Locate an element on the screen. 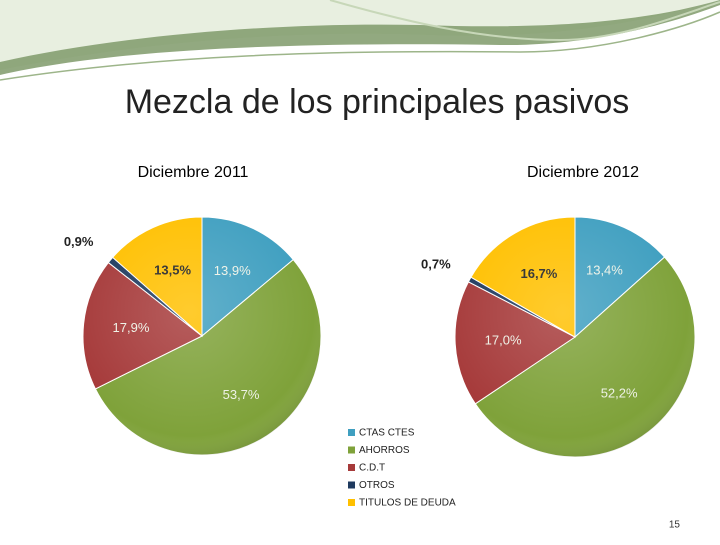 The width and height of the screenshot is (720, 545). legend-label: CTAS CTES is located at coordinates (387, 433).